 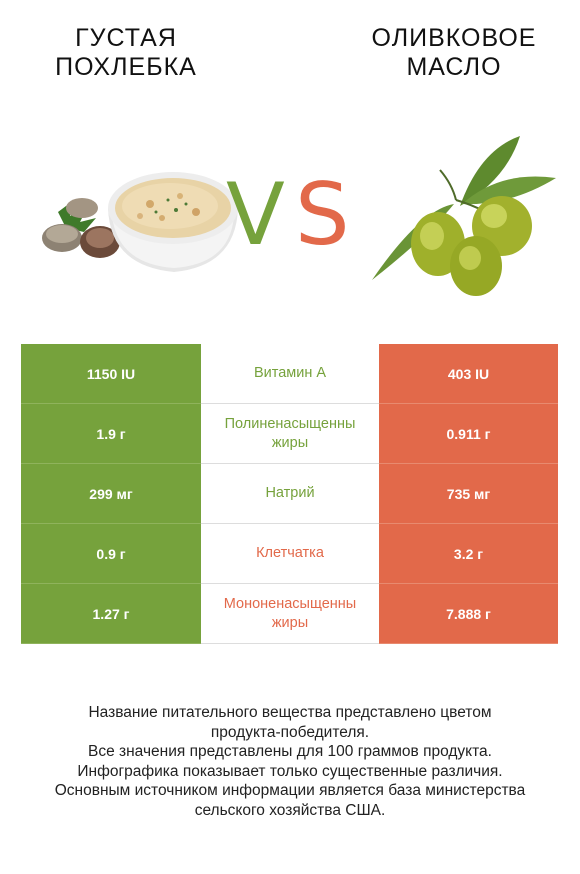 I want to click on left-value: 1.9 г, so click(x=111, y=433).